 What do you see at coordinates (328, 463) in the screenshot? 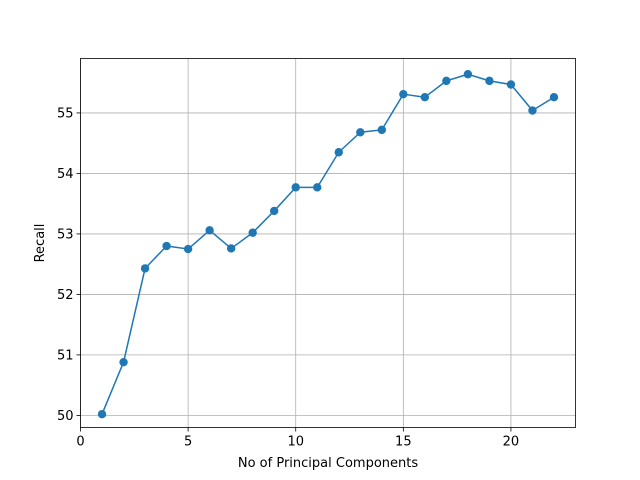
I see `x-axis-label: No of Principal Components` at bounding box center [328, 463].